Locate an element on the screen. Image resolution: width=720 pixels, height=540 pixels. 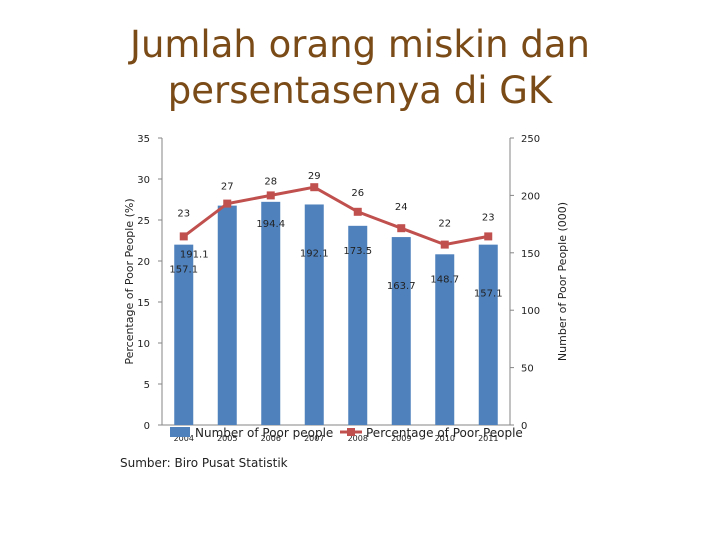
line-point-2007 is located at coordinates (314, 187).